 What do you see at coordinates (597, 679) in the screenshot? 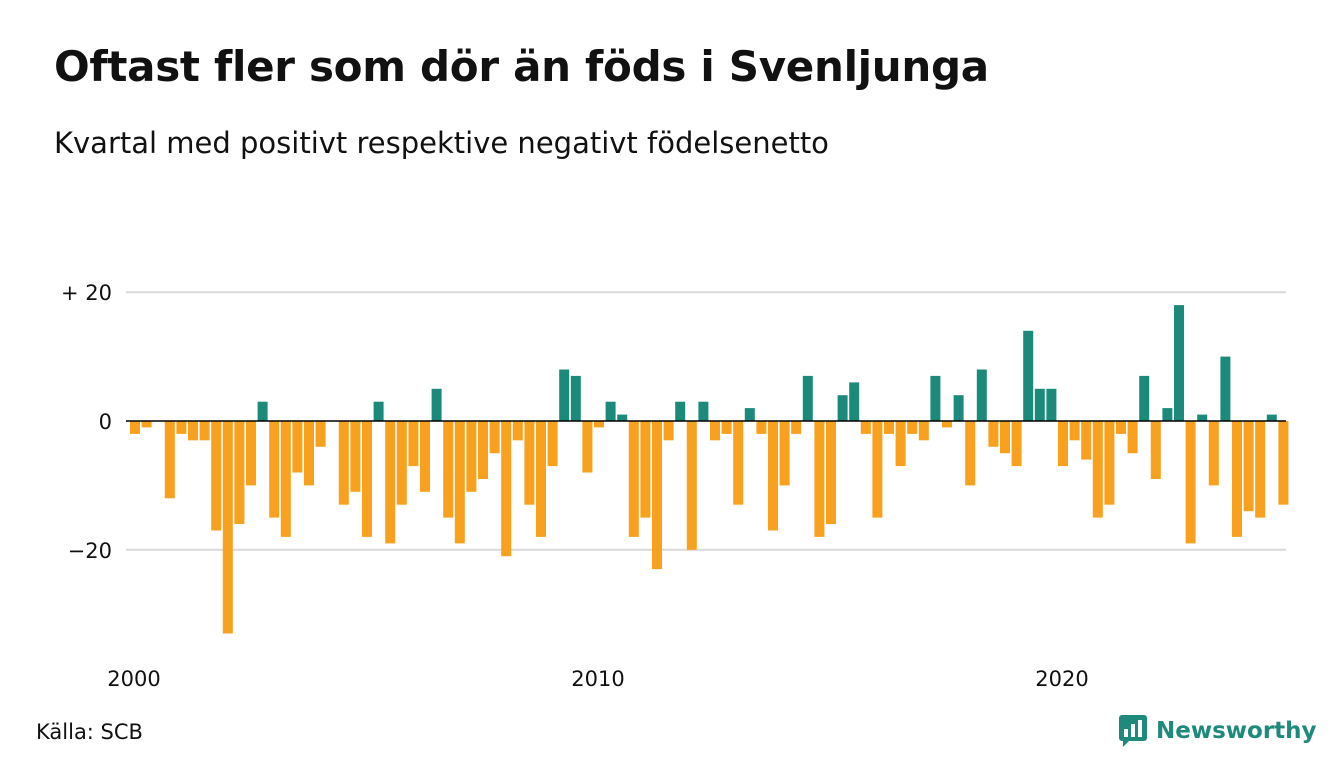
I see `x-tick-label: 2010` at bounding box center [597, 679].